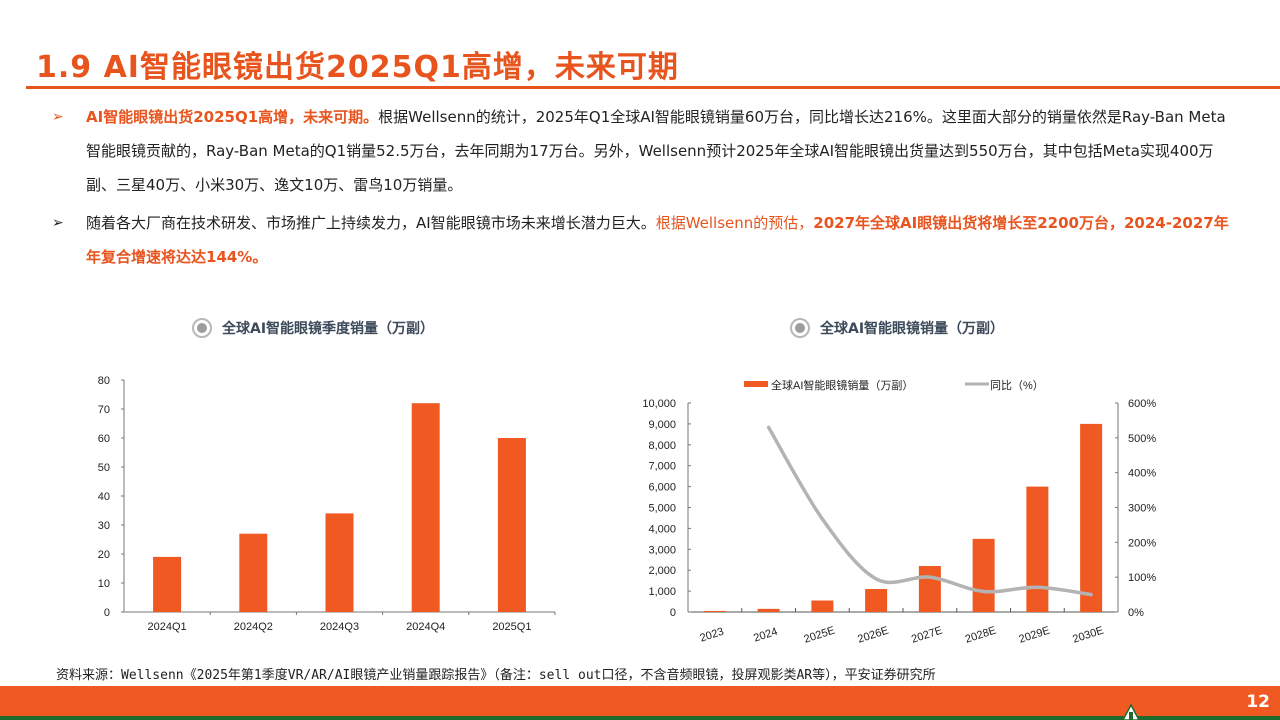 The image size is (1280, 720). Describe the element at coordinates (640, 701) in the screenshot. I see `footer-bar` at that location.